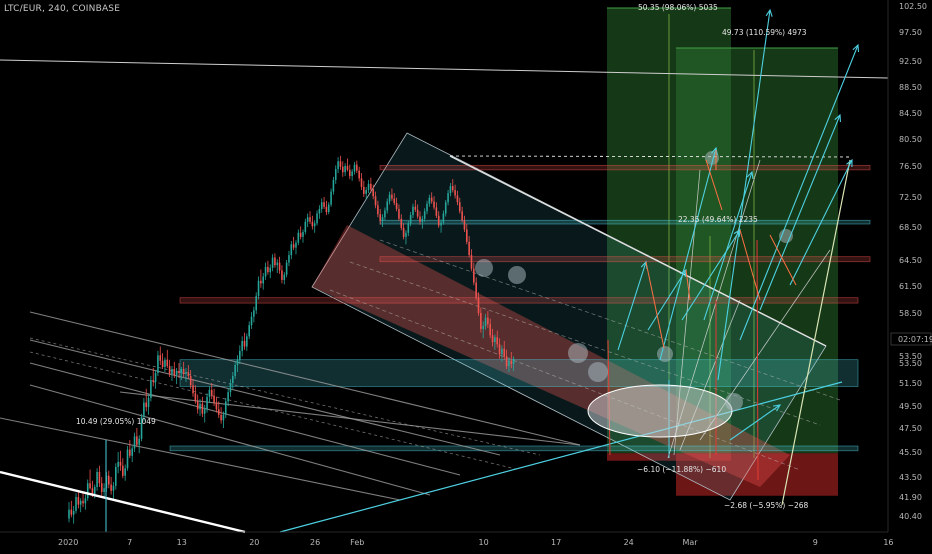 This screenshot has height=554, width=932. Describe the element at coordinates (764, 32) in the screenshot. I see `annotation-label: 49.73 (110.59%) 4973` at that location.